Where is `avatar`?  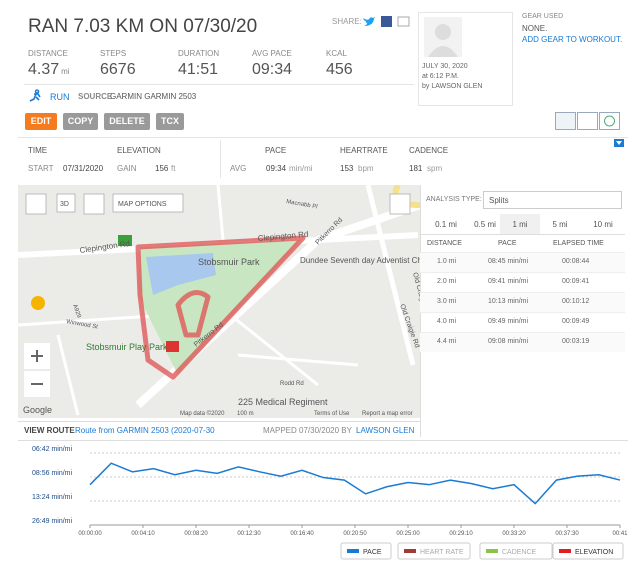
avatar is located at coordinates (443, 37).